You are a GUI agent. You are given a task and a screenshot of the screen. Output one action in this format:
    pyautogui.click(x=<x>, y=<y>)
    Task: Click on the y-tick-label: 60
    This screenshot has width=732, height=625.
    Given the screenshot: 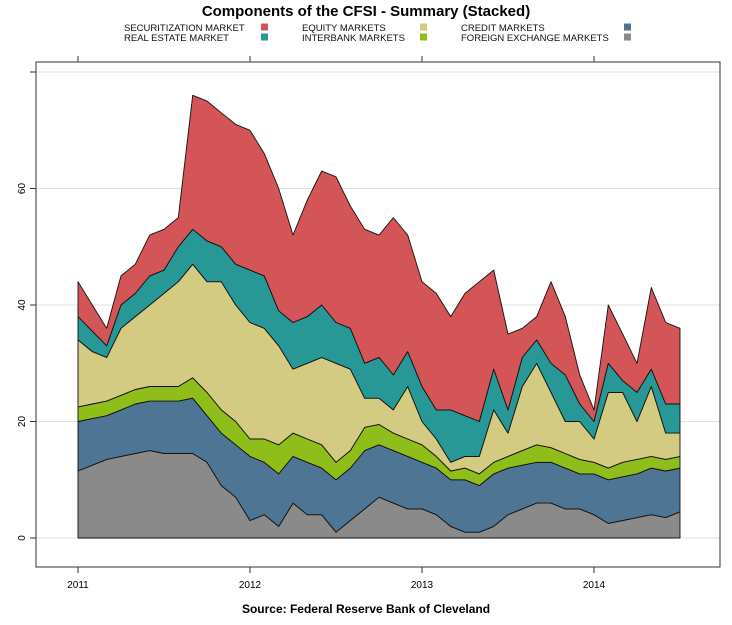 What is the action you would take?
    pyautogui.click(x=22, y=189)
    